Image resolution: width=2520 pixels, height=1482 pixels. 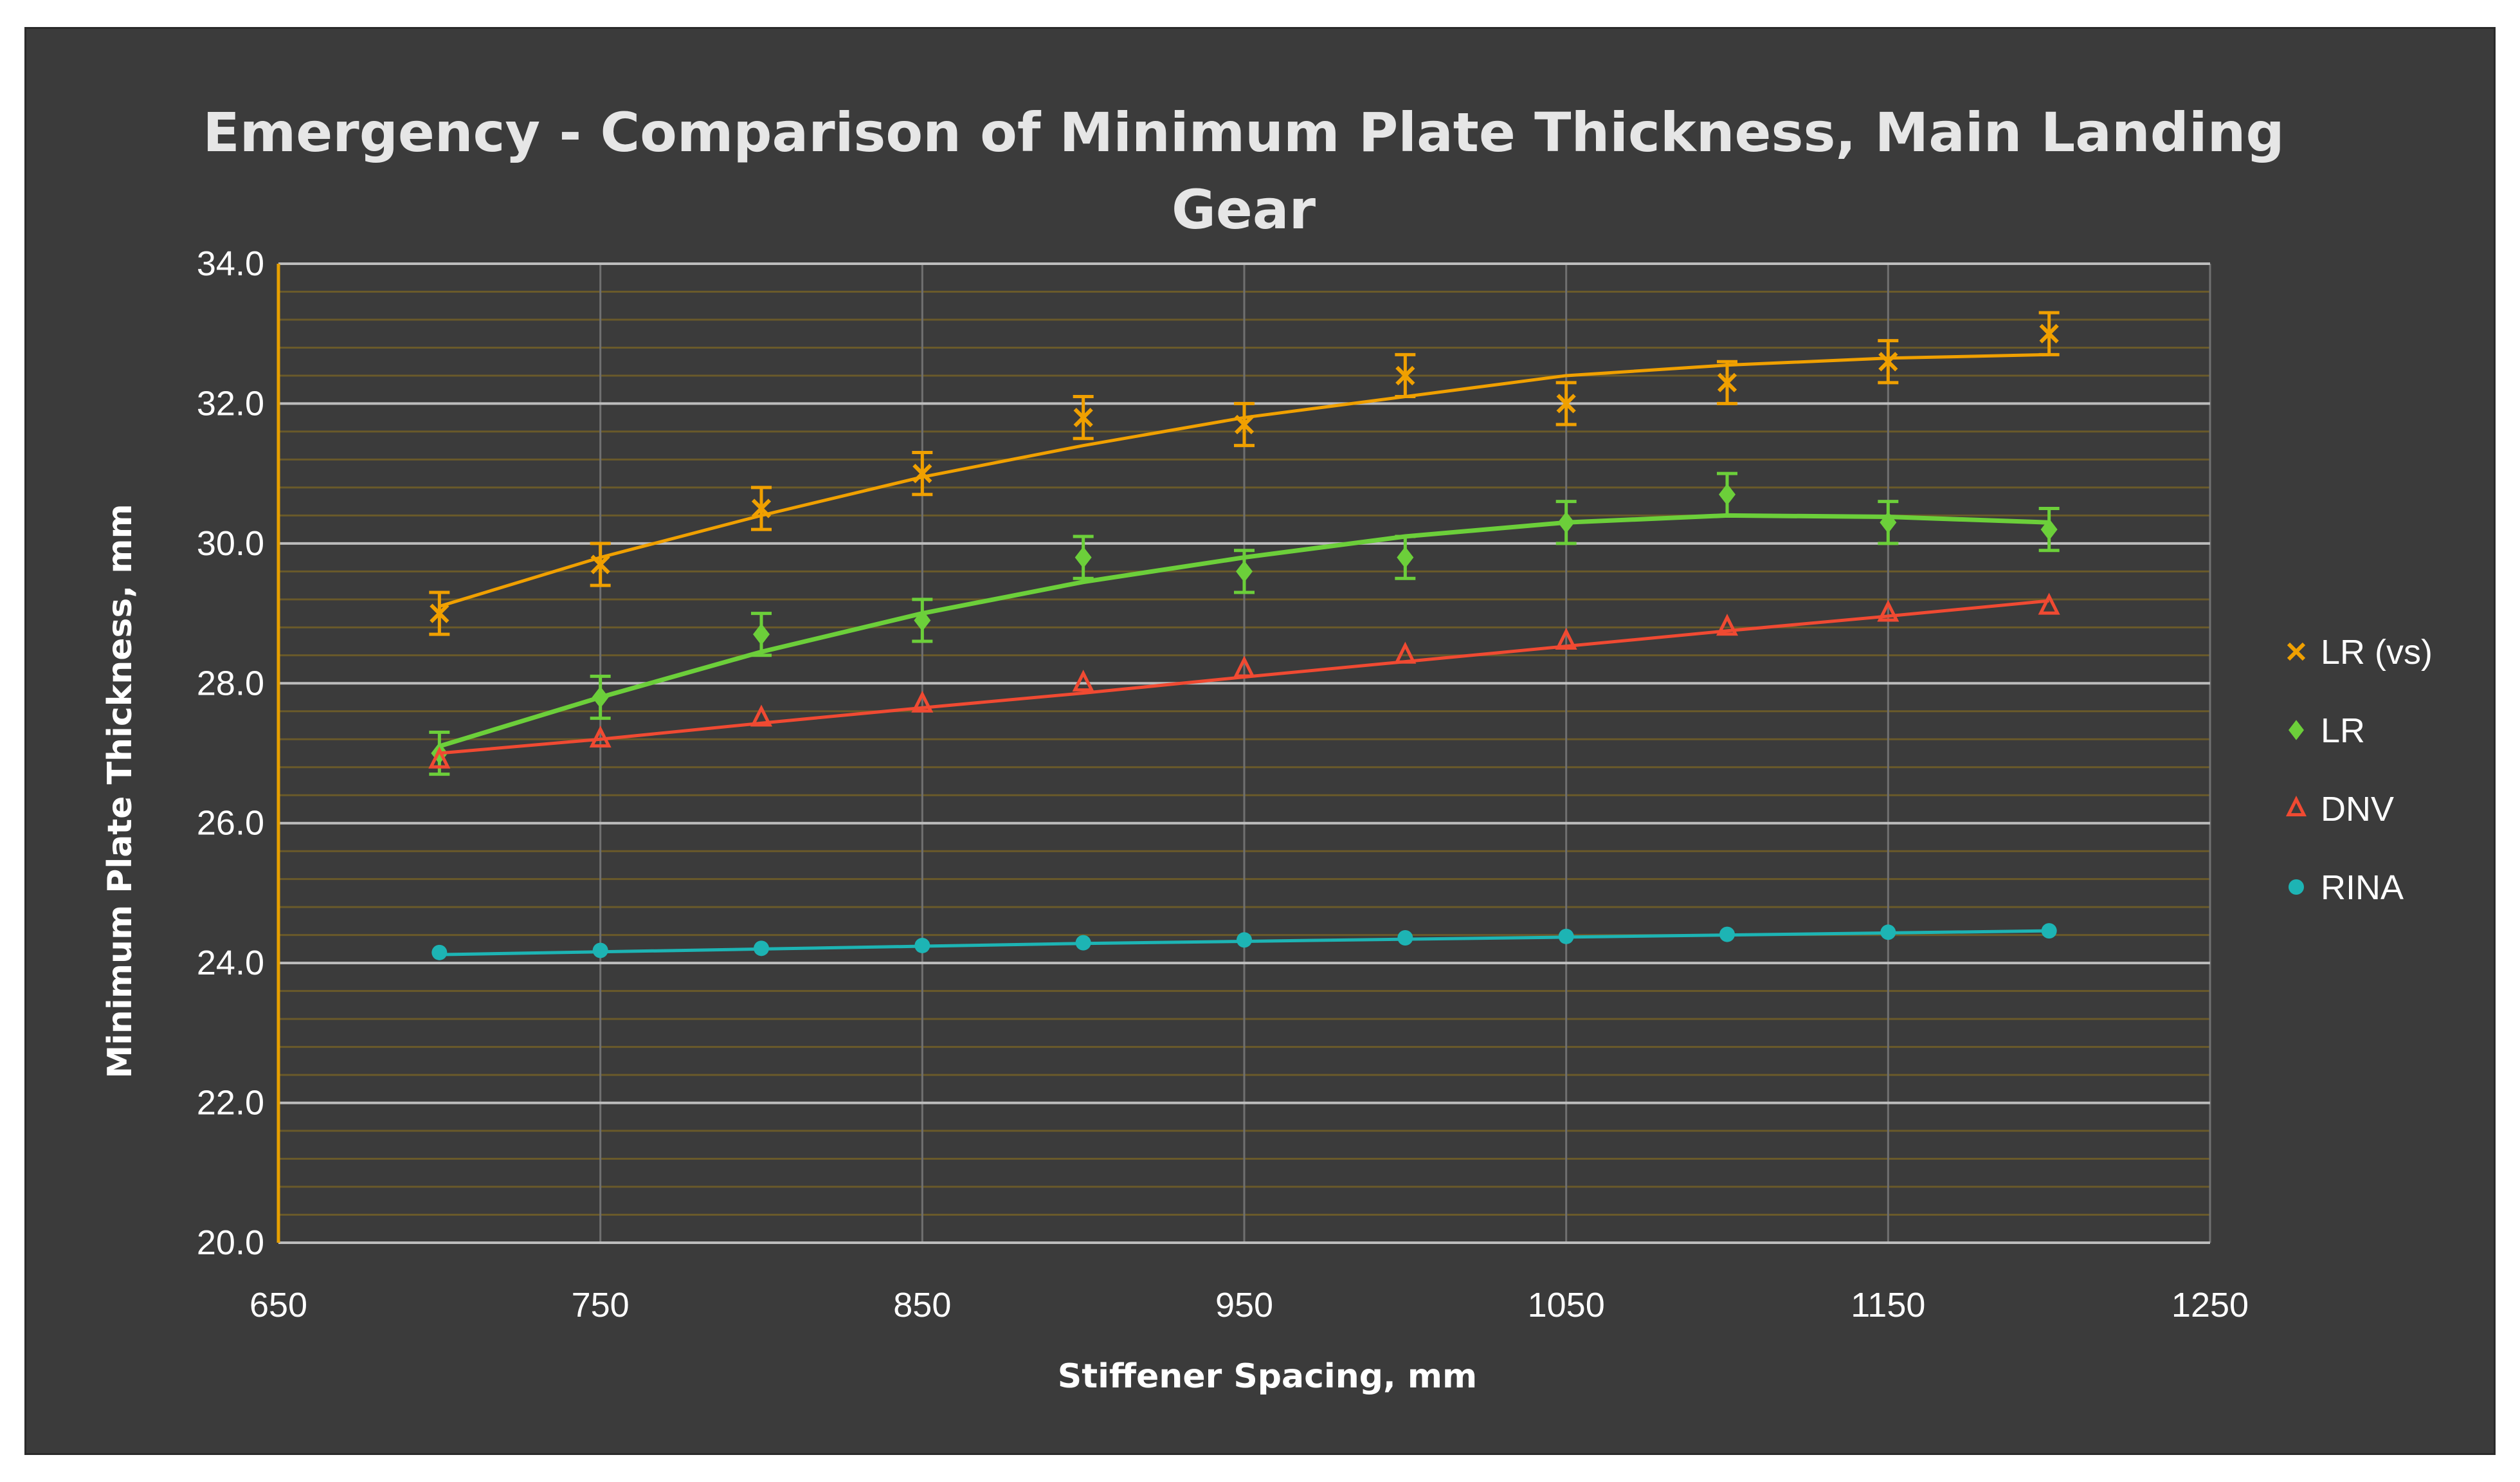 What do you see at coordinates (922, 1305) in the screenshot?
I see `x-tick-label: 850` at bounding box center [922, 1305].